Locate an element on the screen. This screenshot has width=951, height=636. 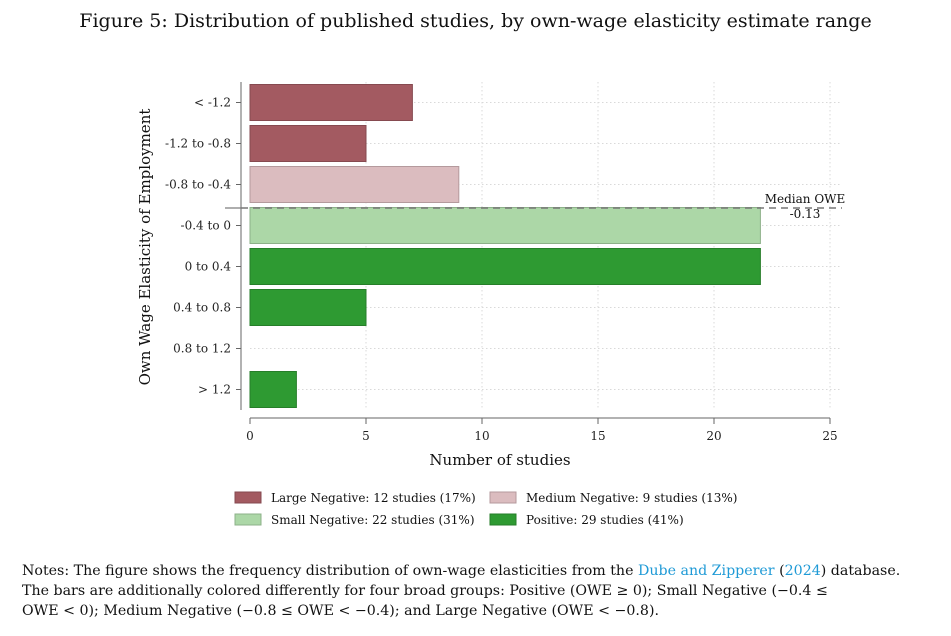
citation-authors: Dube and Zipperer is located at coordinates (706, 571).